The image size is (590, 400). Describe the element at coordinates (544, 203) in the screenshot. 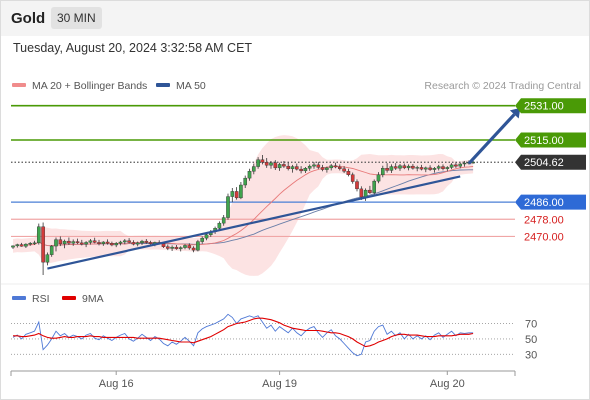

I see `price-label: 2486.00` at that location.